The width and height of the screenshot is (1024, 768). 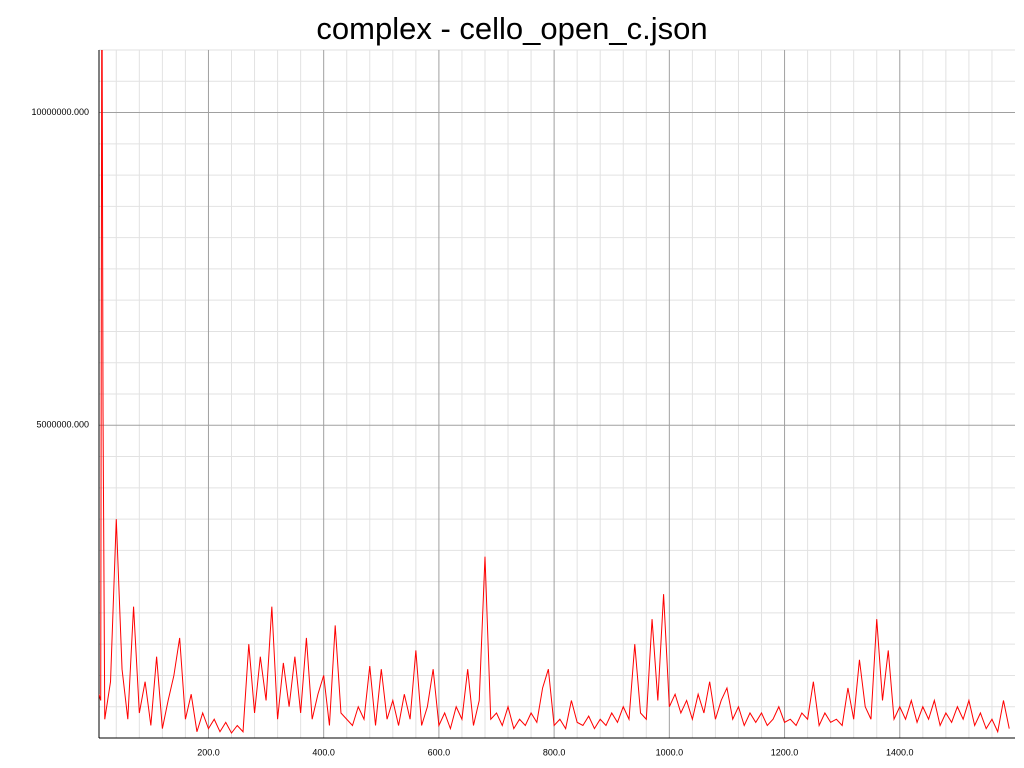 What do you see at coordinates (439, 752) in the screenshot?
I see `x-tick-label: 600.0` at bounding box center [439, 752].